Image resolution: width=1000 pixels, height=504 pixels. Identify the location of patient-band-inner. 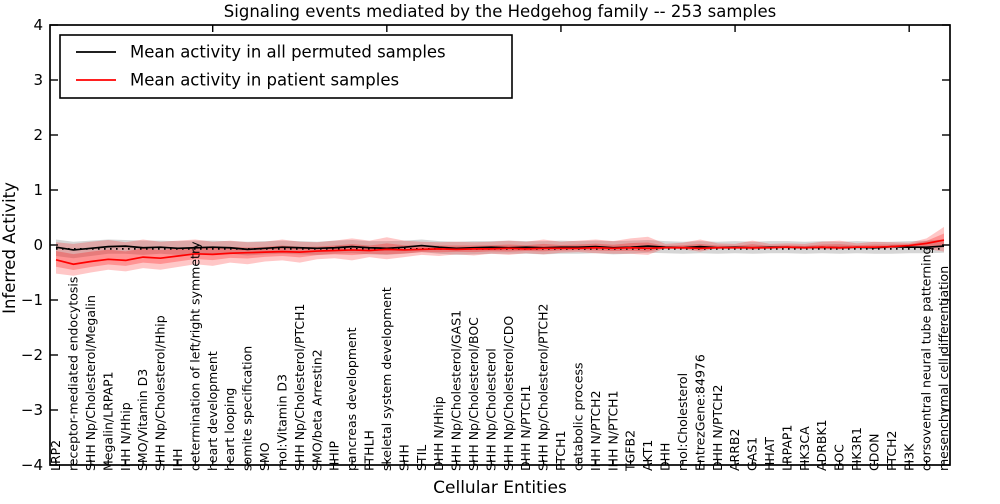
(500, 252).